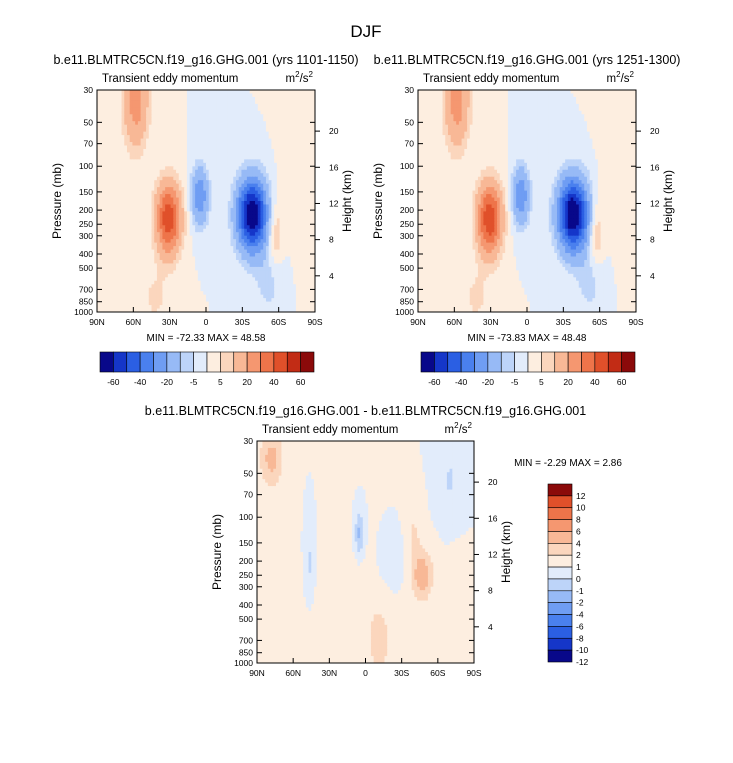  What do you see at coordinates (599, 322) in the screenshot?
I see `x-tick-label: 60S` at bounding box center [599, 322].